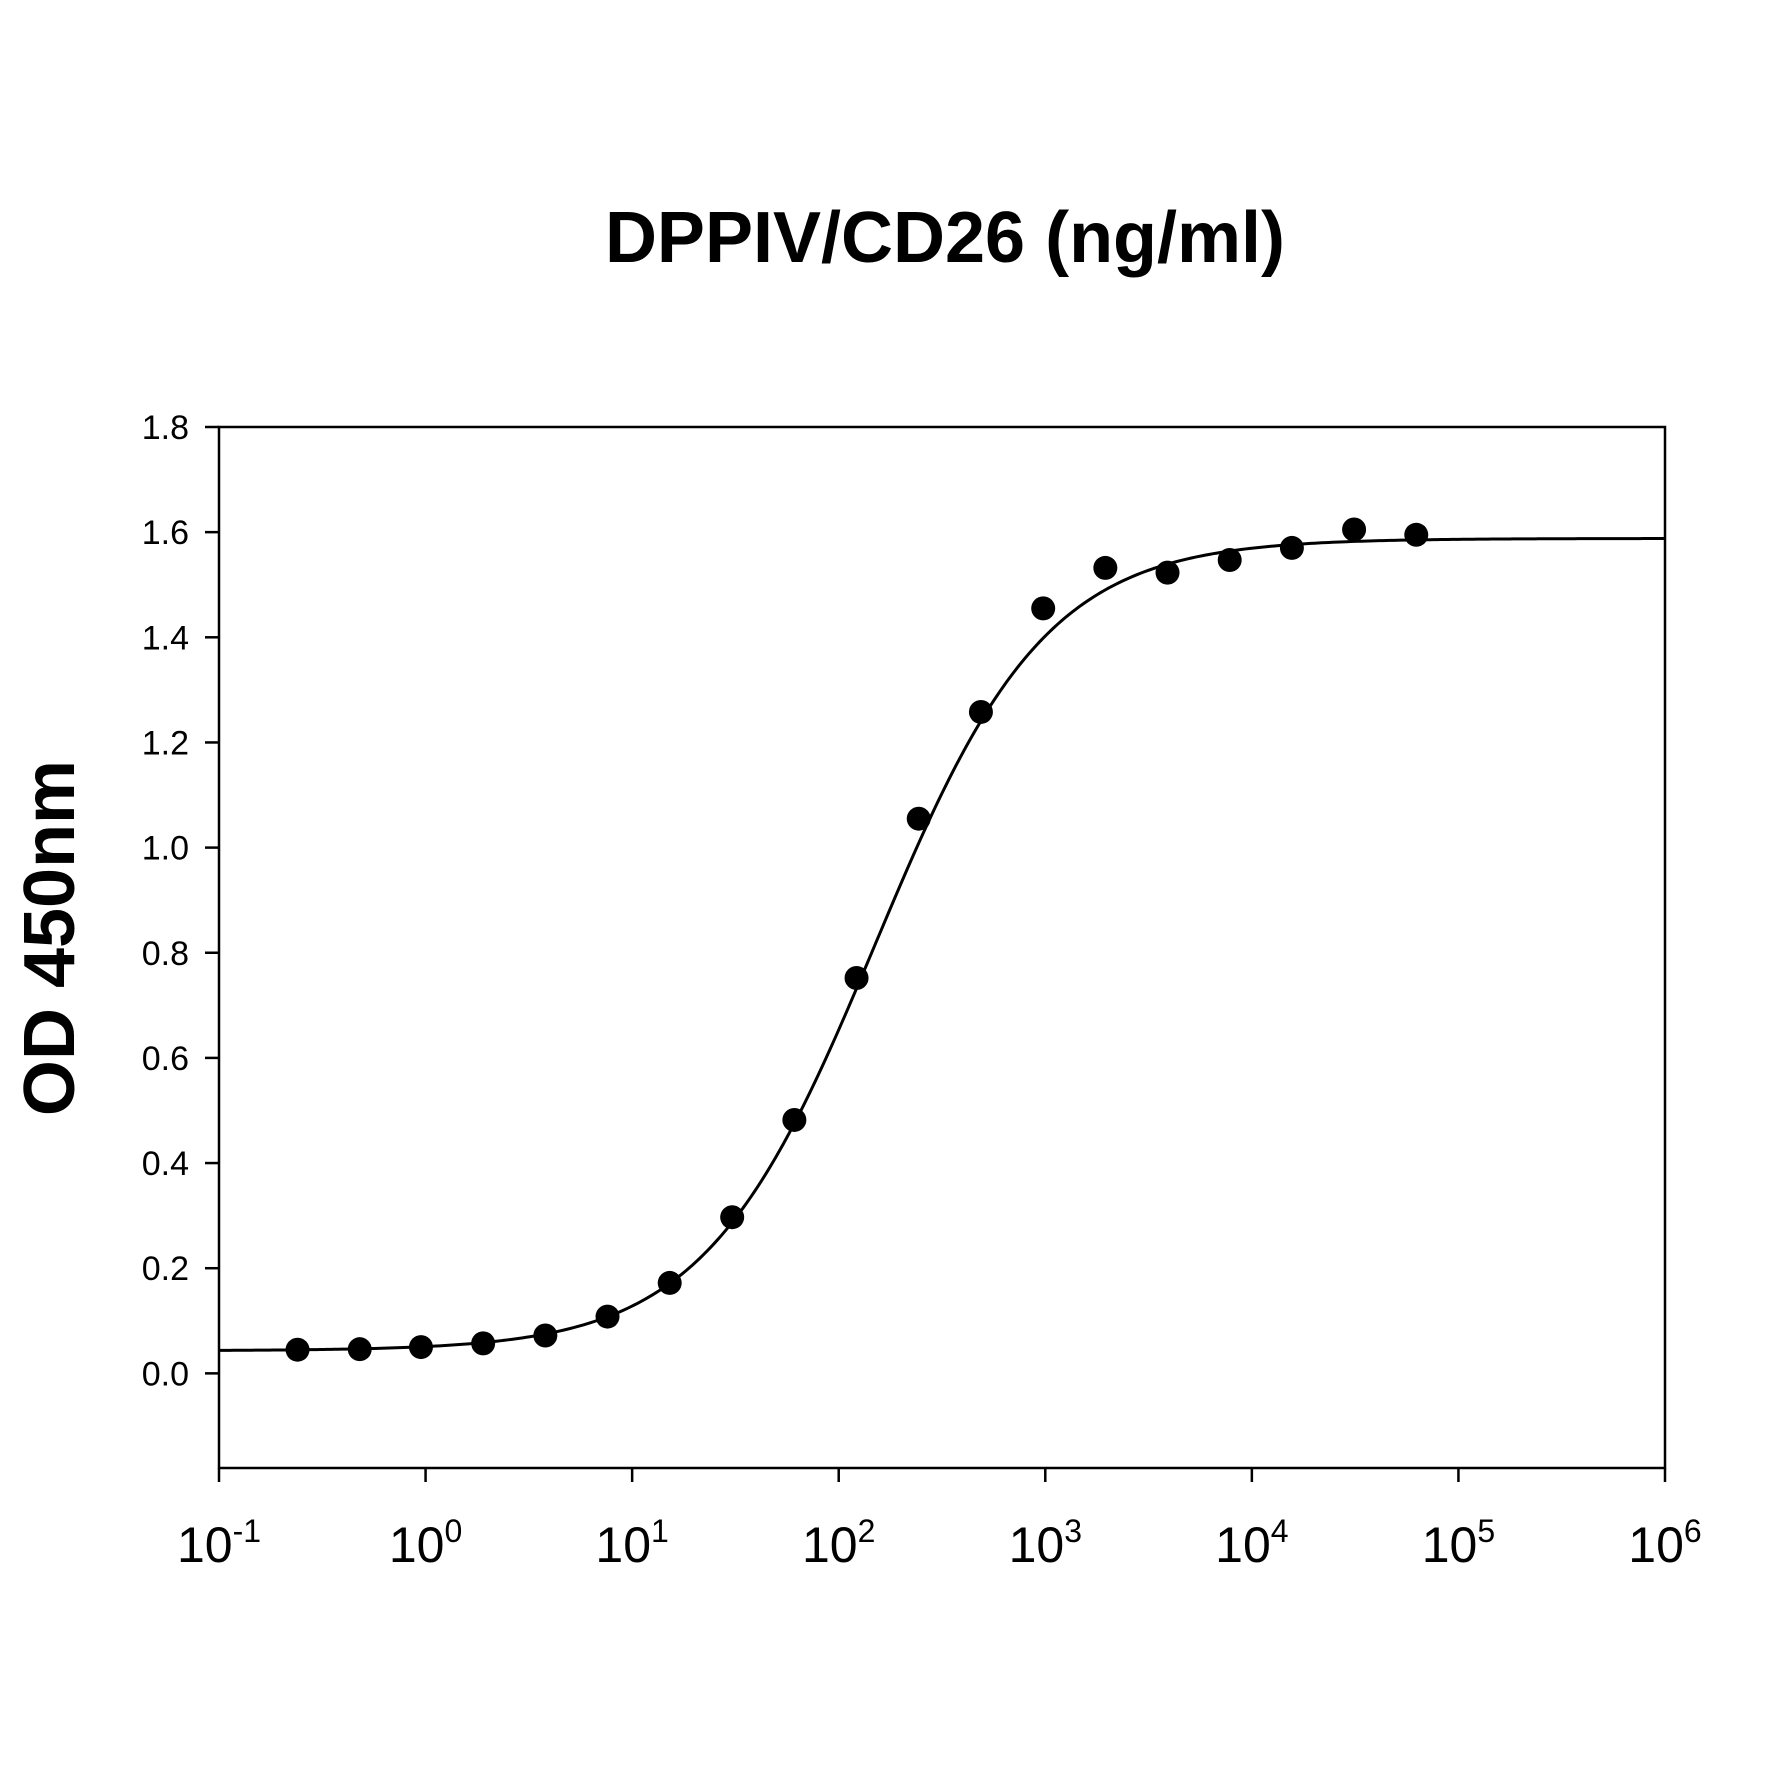  I want to click on x-axis-ticks: 10⁻¹ 10⁰ 10¹ 10² 10³ 10⁴ 10⁵ 10⁶, so click(939, 1520).